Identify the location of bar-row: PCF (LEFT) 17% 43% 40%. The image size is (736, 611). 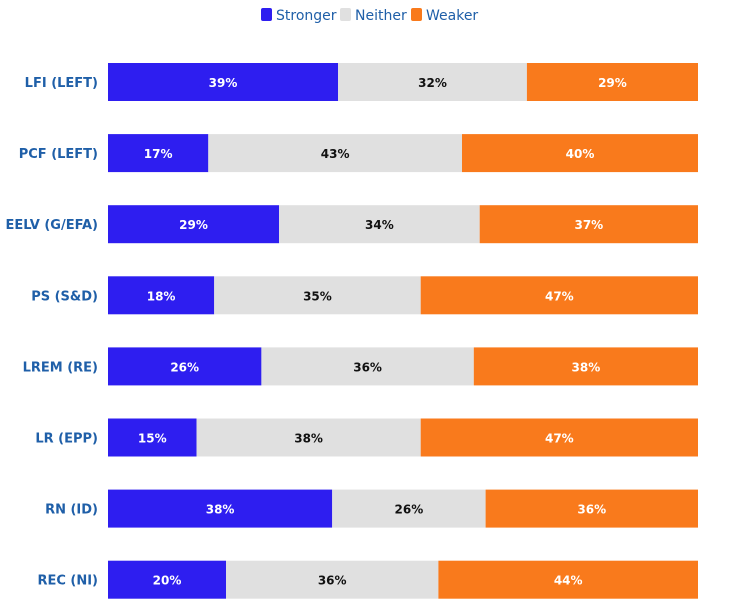
(358, 153).